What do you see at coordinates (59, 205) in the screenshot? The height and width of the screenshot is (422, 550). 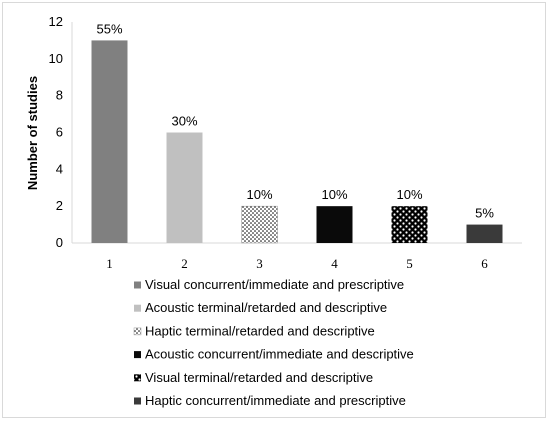 I see `y-tick-label: 2` at bounding box center [59, 205].